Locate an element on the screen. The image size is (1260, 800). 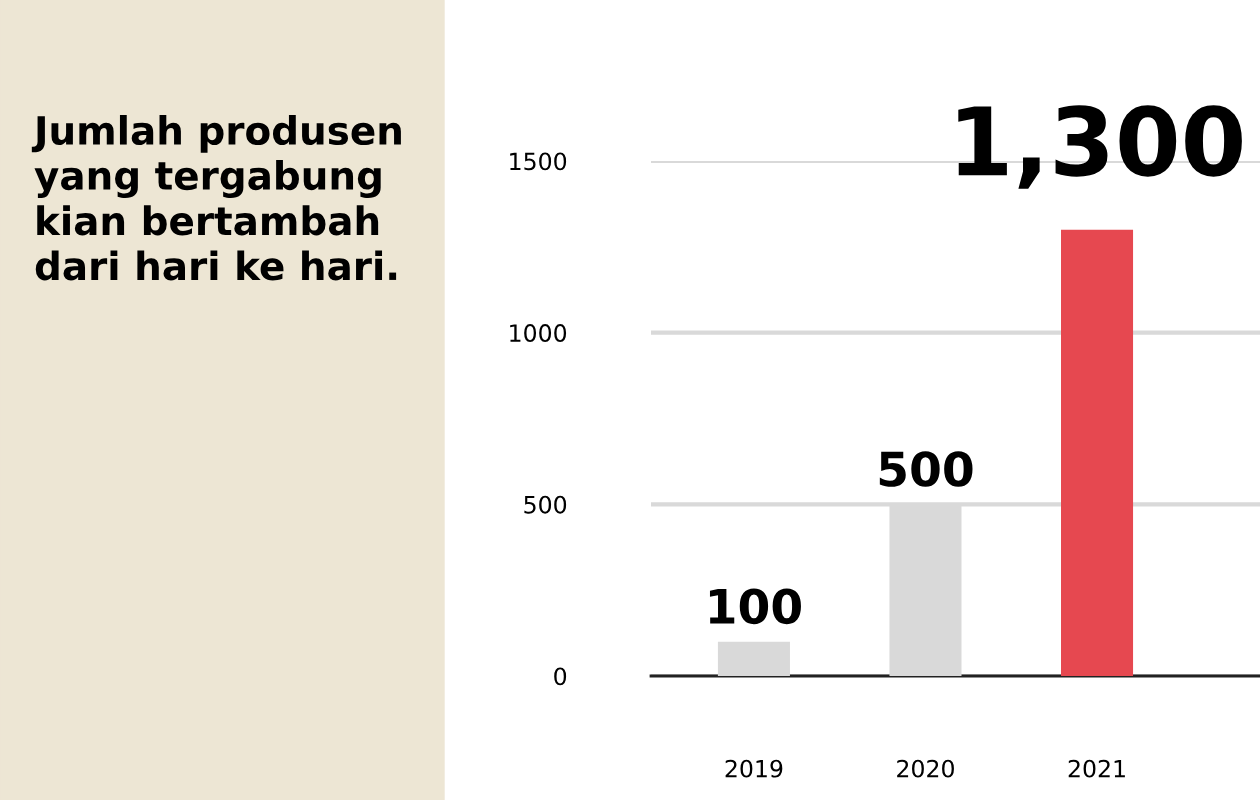
y-tick-label: 1500 is located at coordinates (538, 161).